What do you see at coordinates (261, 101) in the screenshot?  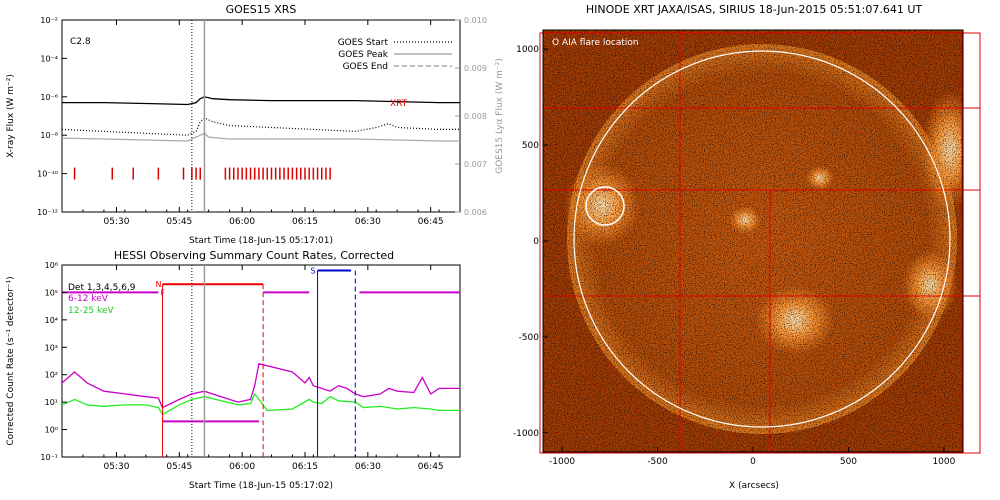 I see `goes-series-xray_long` at bounding box center [261, 101].